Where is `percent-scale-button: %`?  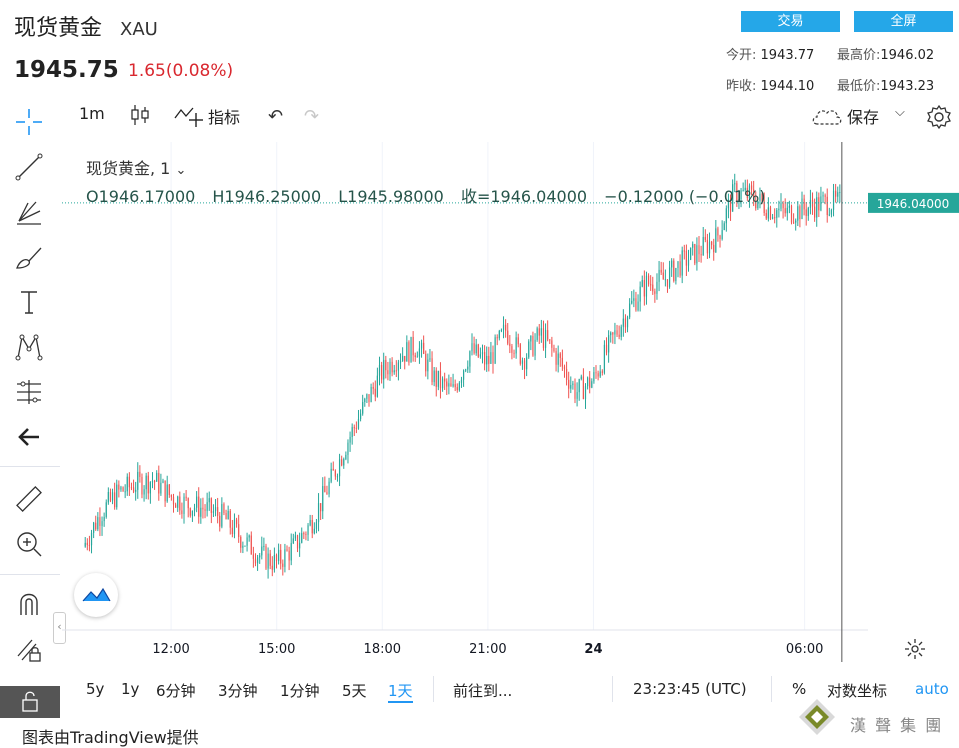 percent-scale-button: % is located at coordinates (799, 689).